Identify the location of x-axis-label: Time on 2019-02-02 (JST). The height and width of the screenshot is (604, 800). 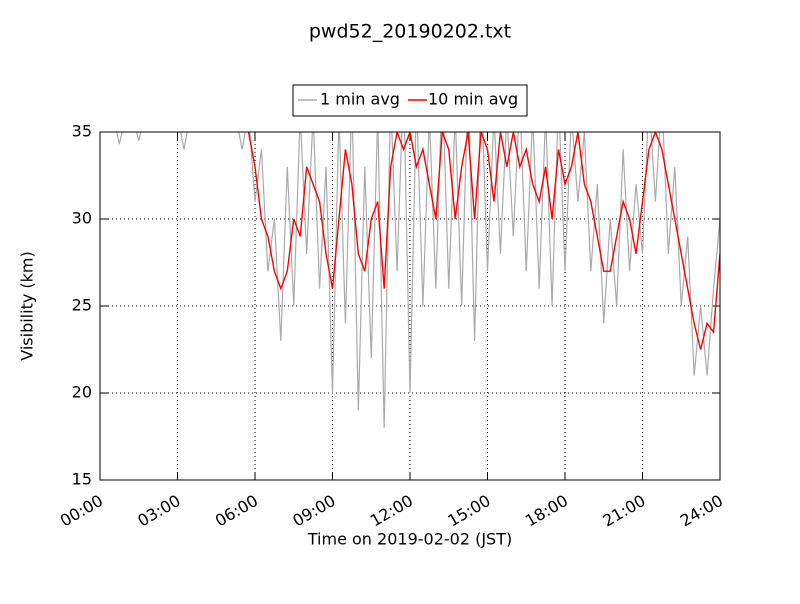
(409, 539).